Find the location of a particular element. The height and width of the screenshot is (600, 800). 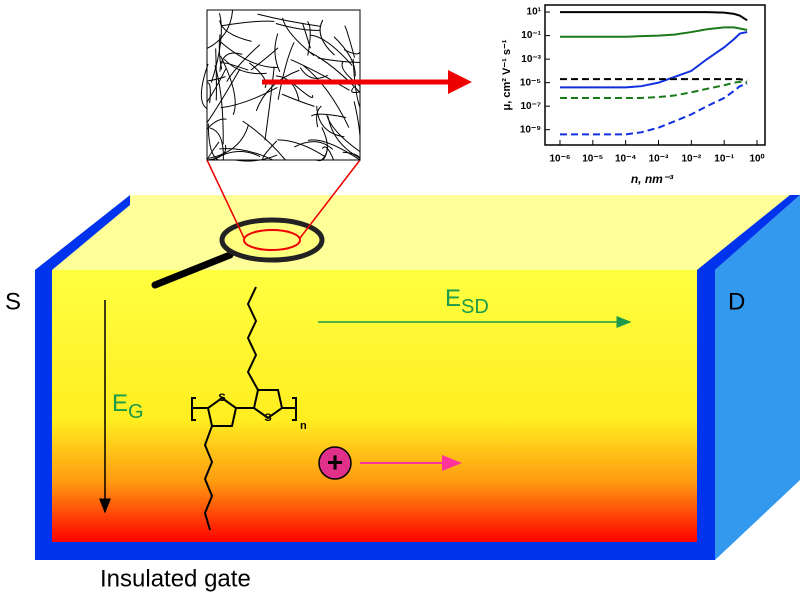

drain-top is located at coordinates (748, 232).